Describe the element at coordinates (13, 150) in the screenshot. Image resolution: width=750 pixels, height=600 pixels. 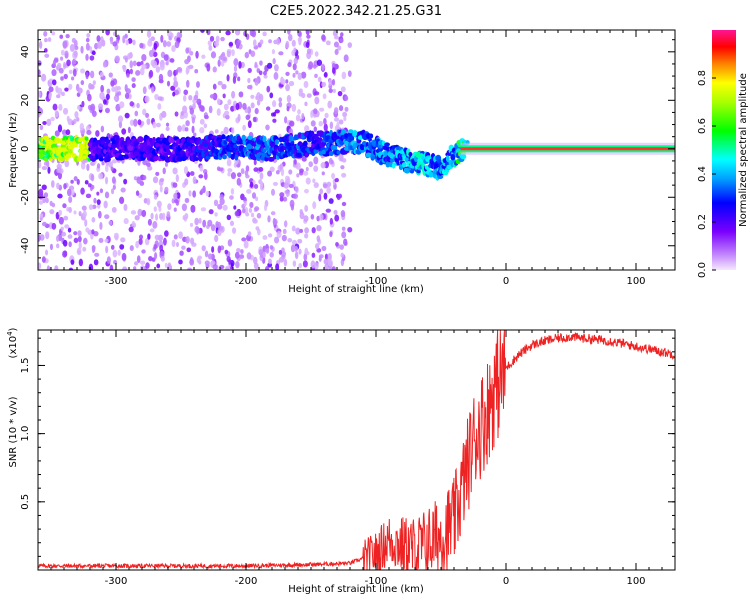
I see `spectrogram-y-axis-label: Frequency (Hz)` at that location.